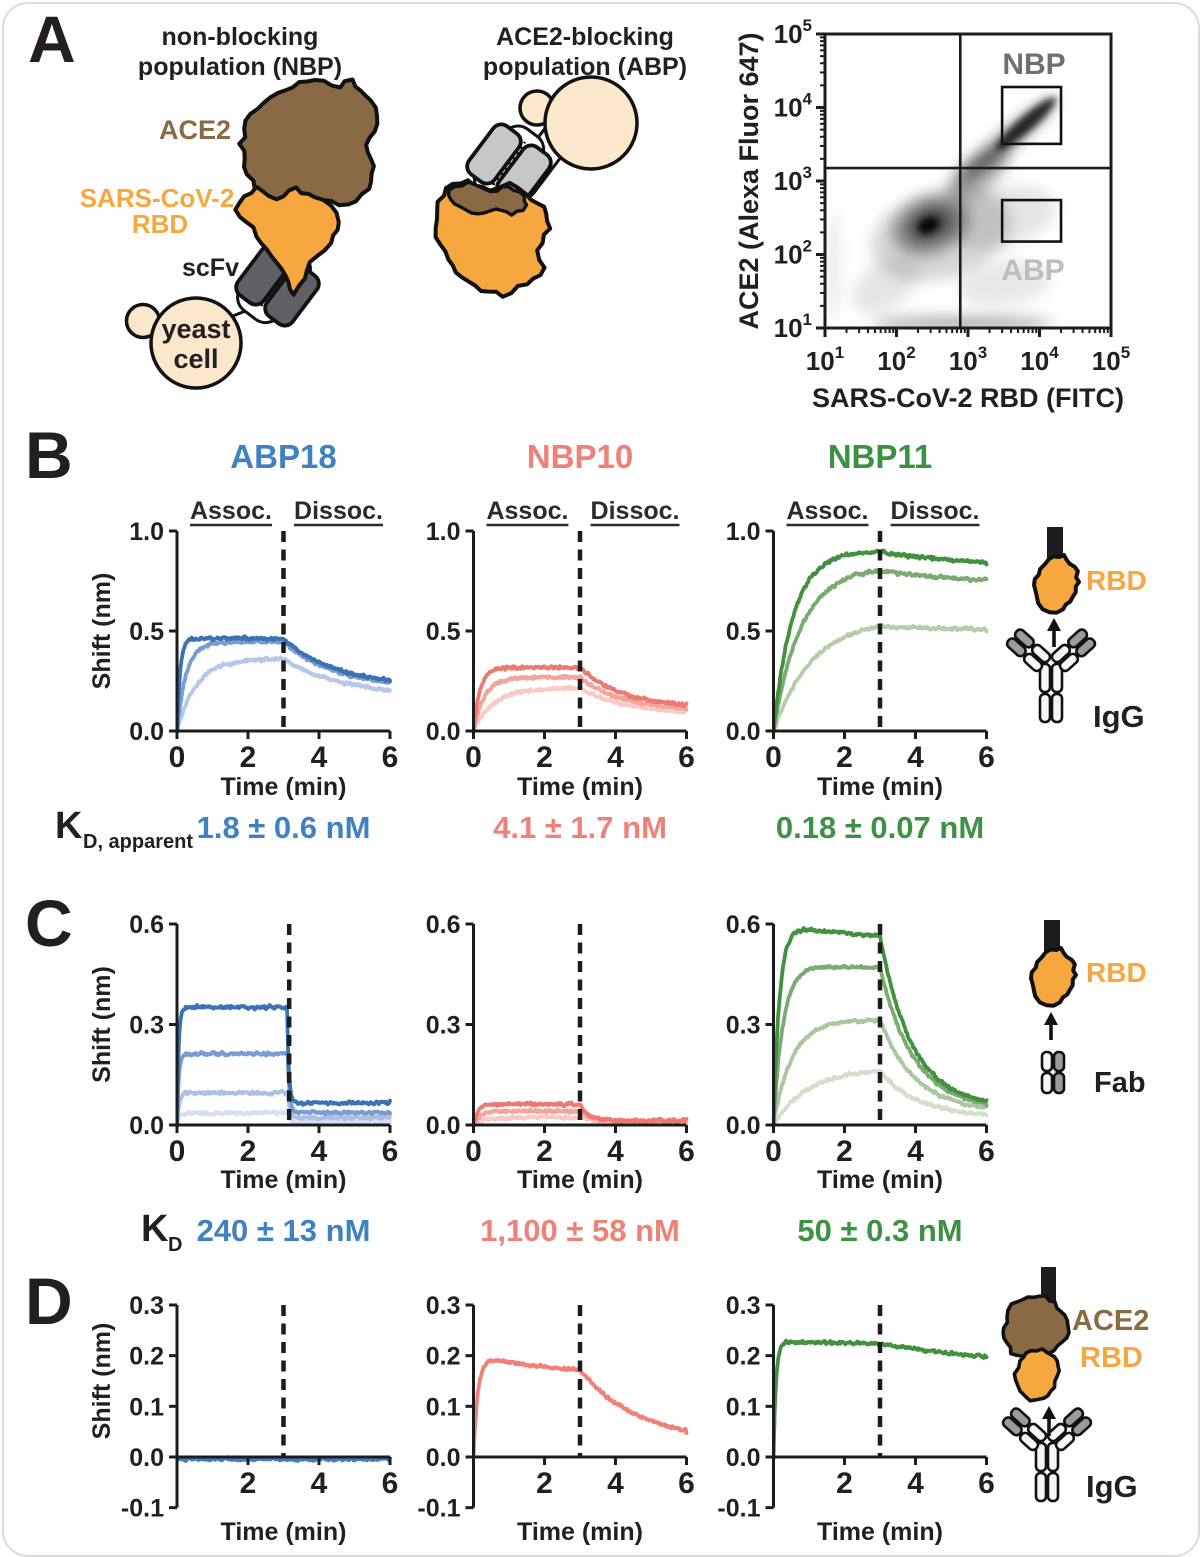  What do you see at coordinates (52, 39) in the screenshot?
I see `panel-a-label: A` at bounding box center [52, 39].